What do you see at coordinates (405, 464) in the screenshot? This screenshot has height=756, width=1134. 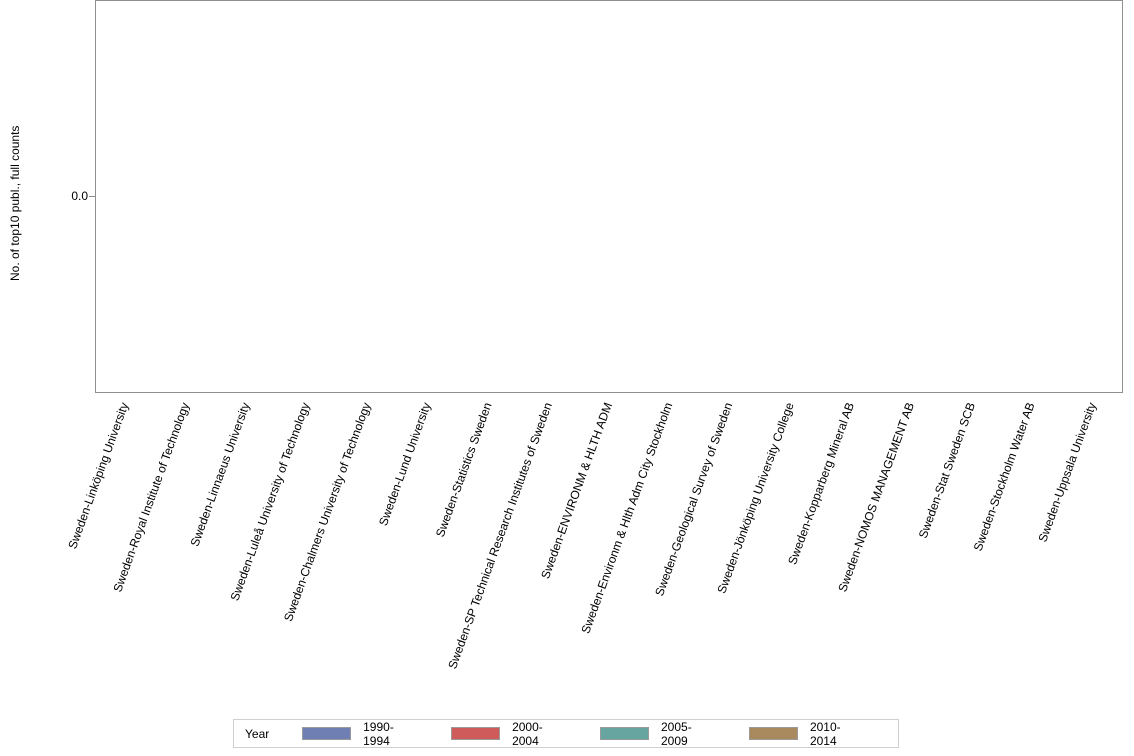 I see `x-tick-label: Sweden-Lund University` at bounding box center [405, 464].